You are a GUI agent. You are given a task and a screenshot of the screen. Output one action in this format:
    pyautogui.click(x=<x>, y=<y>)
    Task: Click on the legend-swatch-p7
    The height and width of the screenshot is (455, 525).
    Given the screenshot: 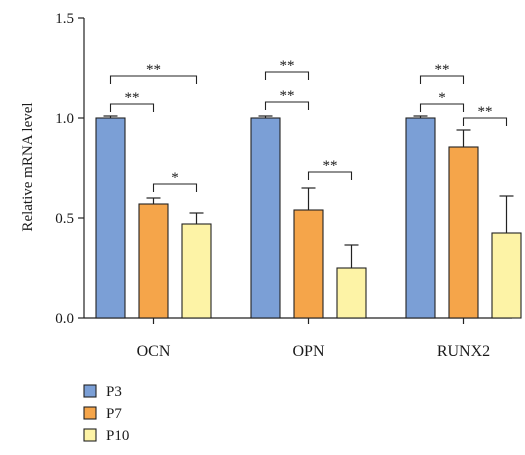 What is the action you would take?
    pyautogui.click(x=90, y=413)
    